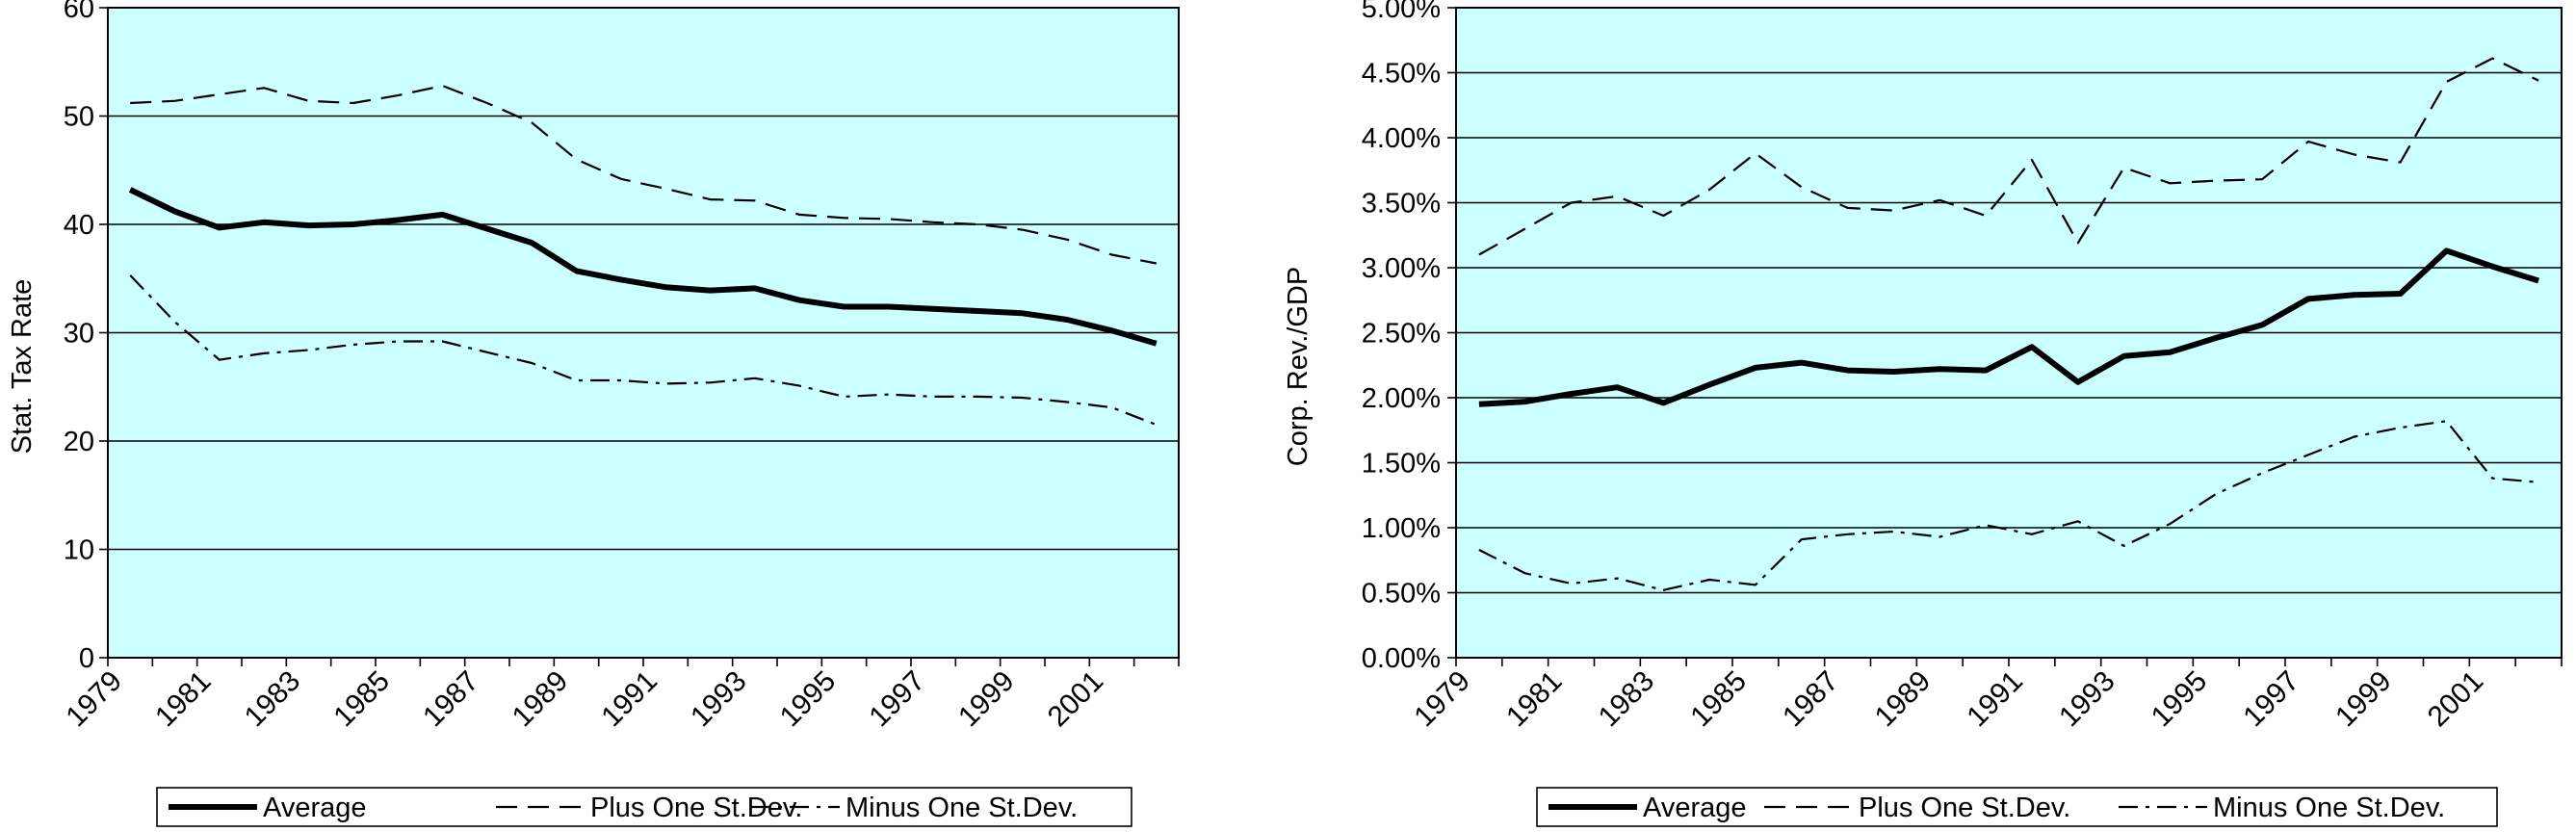  What do you see at coordinates (79, 225) in the screenshot?
I see `y-tick-label: 40` at bounding box center [79, 225].